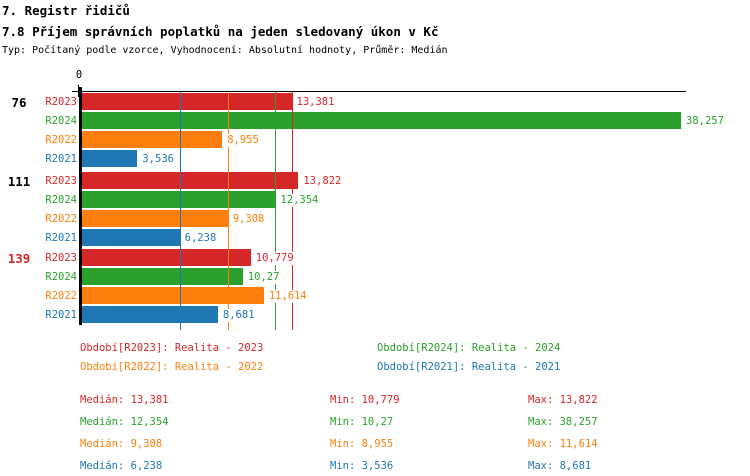  What do you see at coordinates (287, 296) in the screenshot?
I see `bar-value-label: 11,614` at bounding box center [287, 296].